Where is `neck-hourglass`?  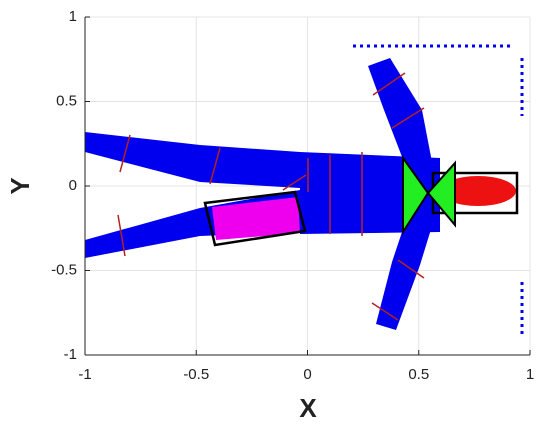 neck-hourglass is located at coordinates (429, 195).